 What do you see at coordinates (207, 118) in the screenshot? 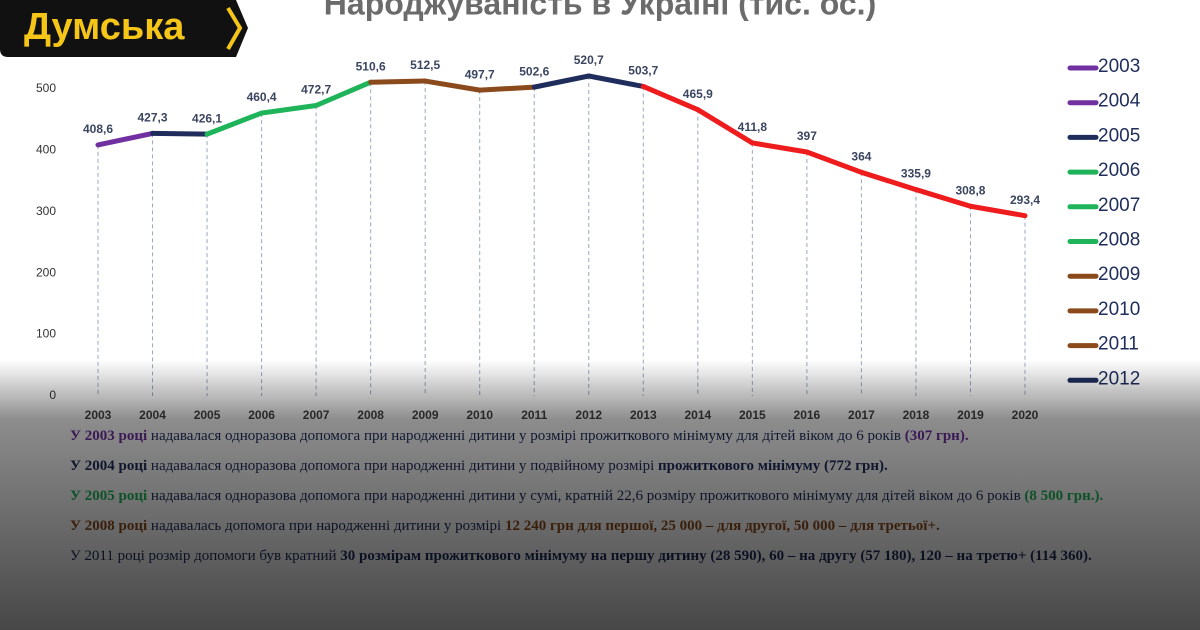
I see `data-label: 426,1` at bounding box center [207, 118].